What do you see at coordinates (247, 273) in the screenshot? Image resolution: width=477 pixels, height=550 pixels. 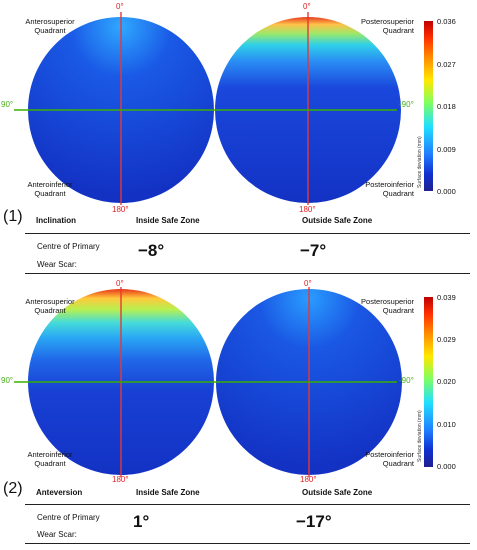 I see `panel-1-rule-bottom` at bounding box center [247, 273].